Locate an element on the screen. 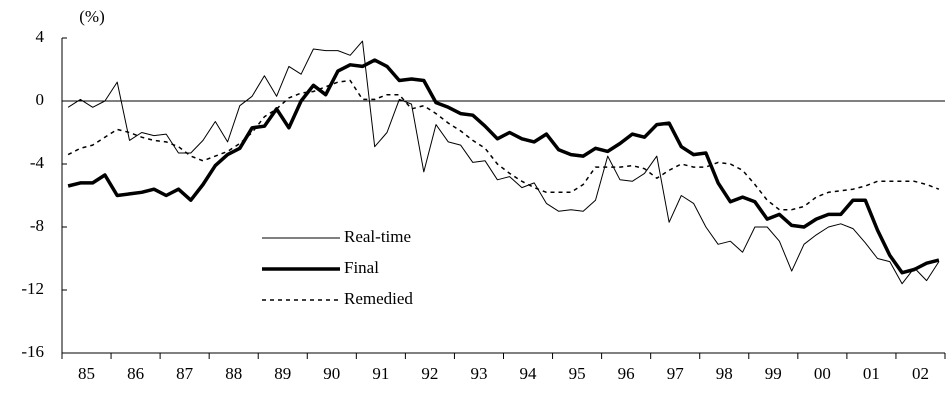 This screenshot has width=952, height=400. y-tick-label: -8 is located at coordinates (37, 225).